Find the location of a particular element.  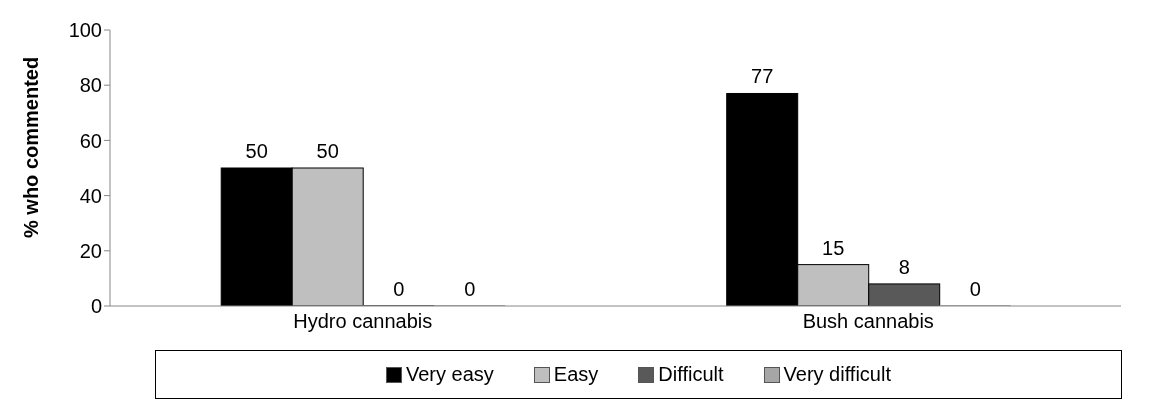

y-tick-label: 100 is located at coordinates (85, 30).